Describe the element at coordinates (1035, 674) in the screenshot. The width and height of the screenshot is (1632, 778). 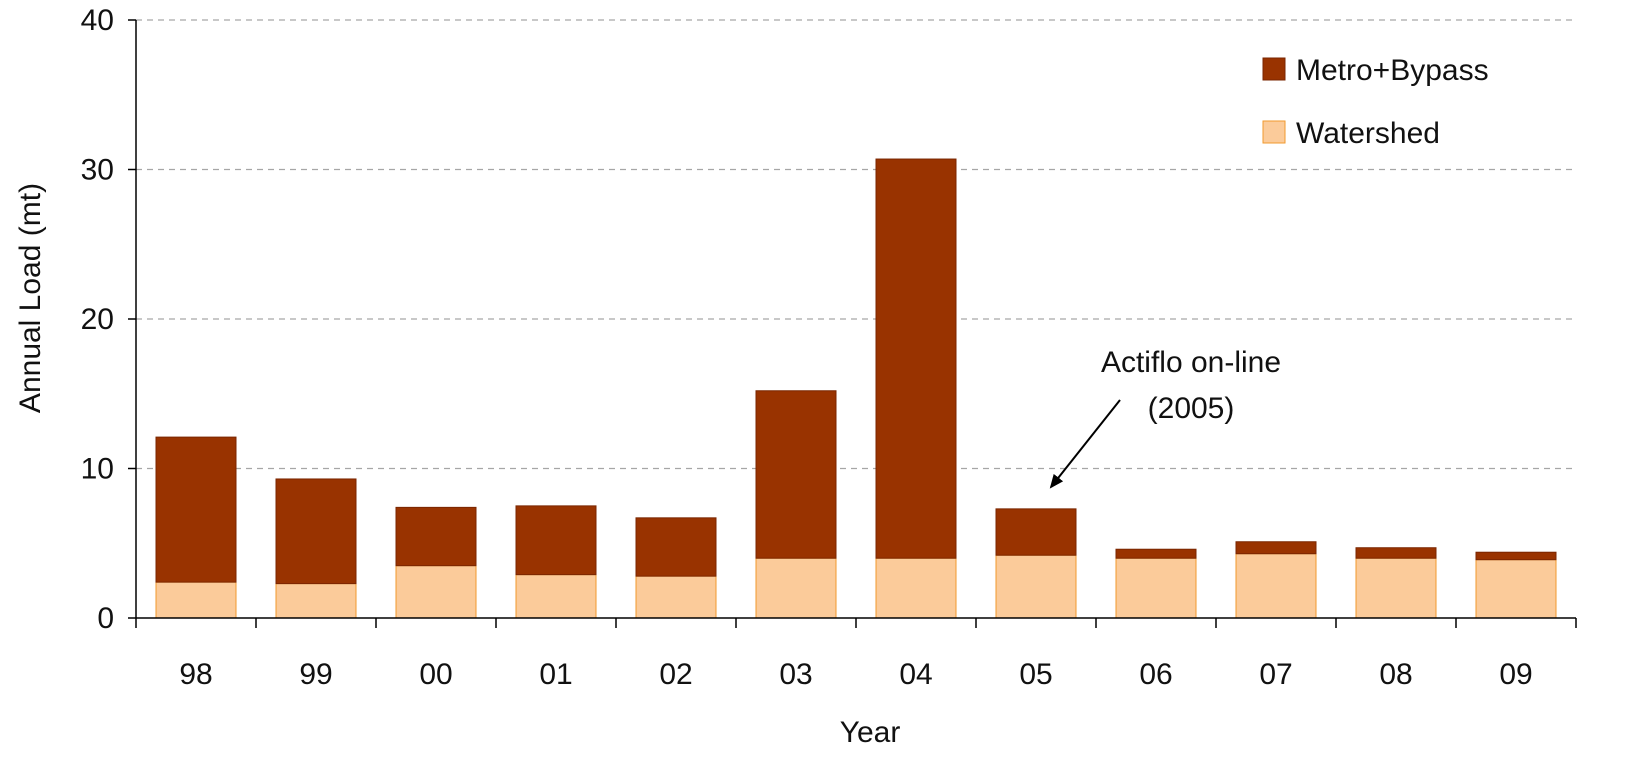
I see `x-tick-label: 05` at that location.